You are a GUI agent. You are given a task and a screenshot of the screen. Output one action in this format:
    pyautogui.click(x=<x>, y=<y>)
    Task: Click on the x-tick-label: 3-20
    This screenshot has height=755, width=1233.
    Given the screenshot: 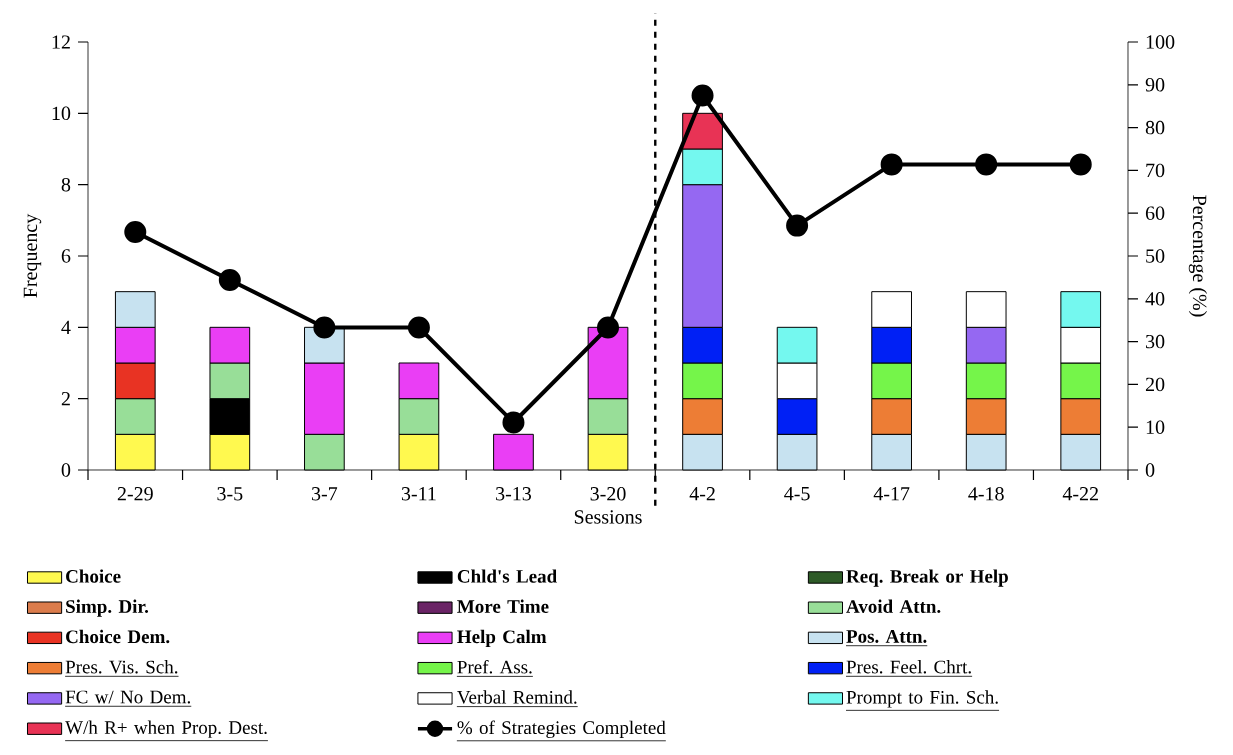 What is the action you would take?
    pyautogui.click(x=608, y=494)
    